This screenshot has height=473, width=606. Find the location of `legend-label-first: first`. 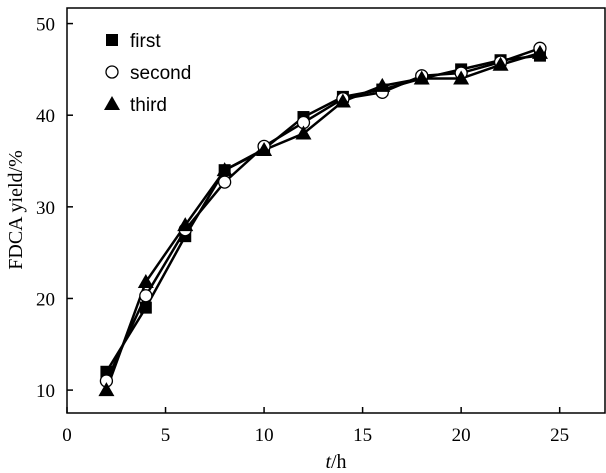

legend-label-first: first is located at coordinates (145, 41).